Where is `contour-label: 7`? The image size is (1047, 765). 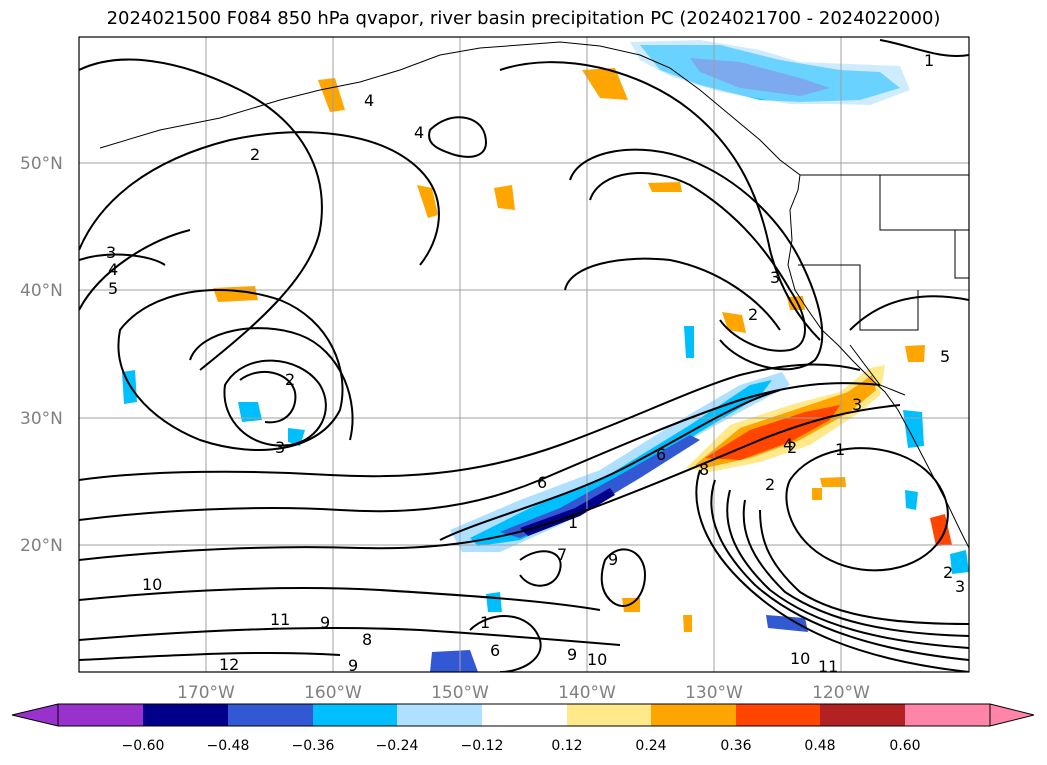
contour-label: 7 is located at coordinates (562, 554).